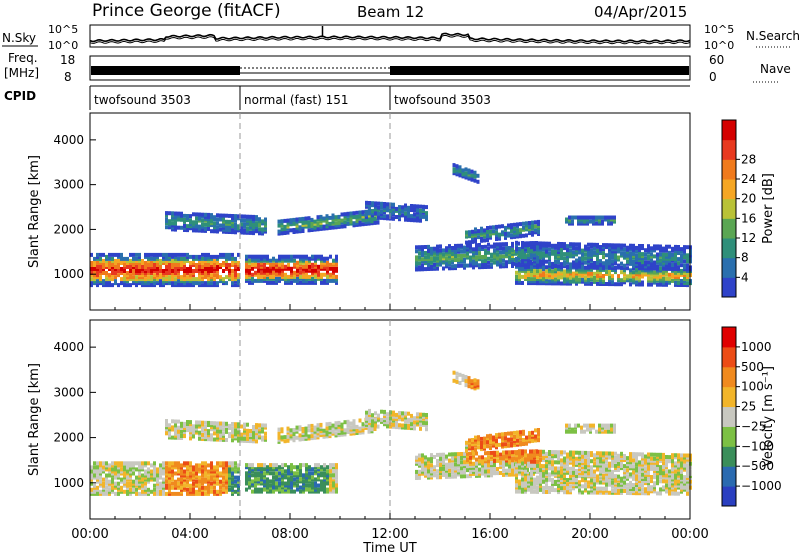 The width and height of the screenshot is (800, 554). I want to click on power-colorbar-frame, so click(729, 208).